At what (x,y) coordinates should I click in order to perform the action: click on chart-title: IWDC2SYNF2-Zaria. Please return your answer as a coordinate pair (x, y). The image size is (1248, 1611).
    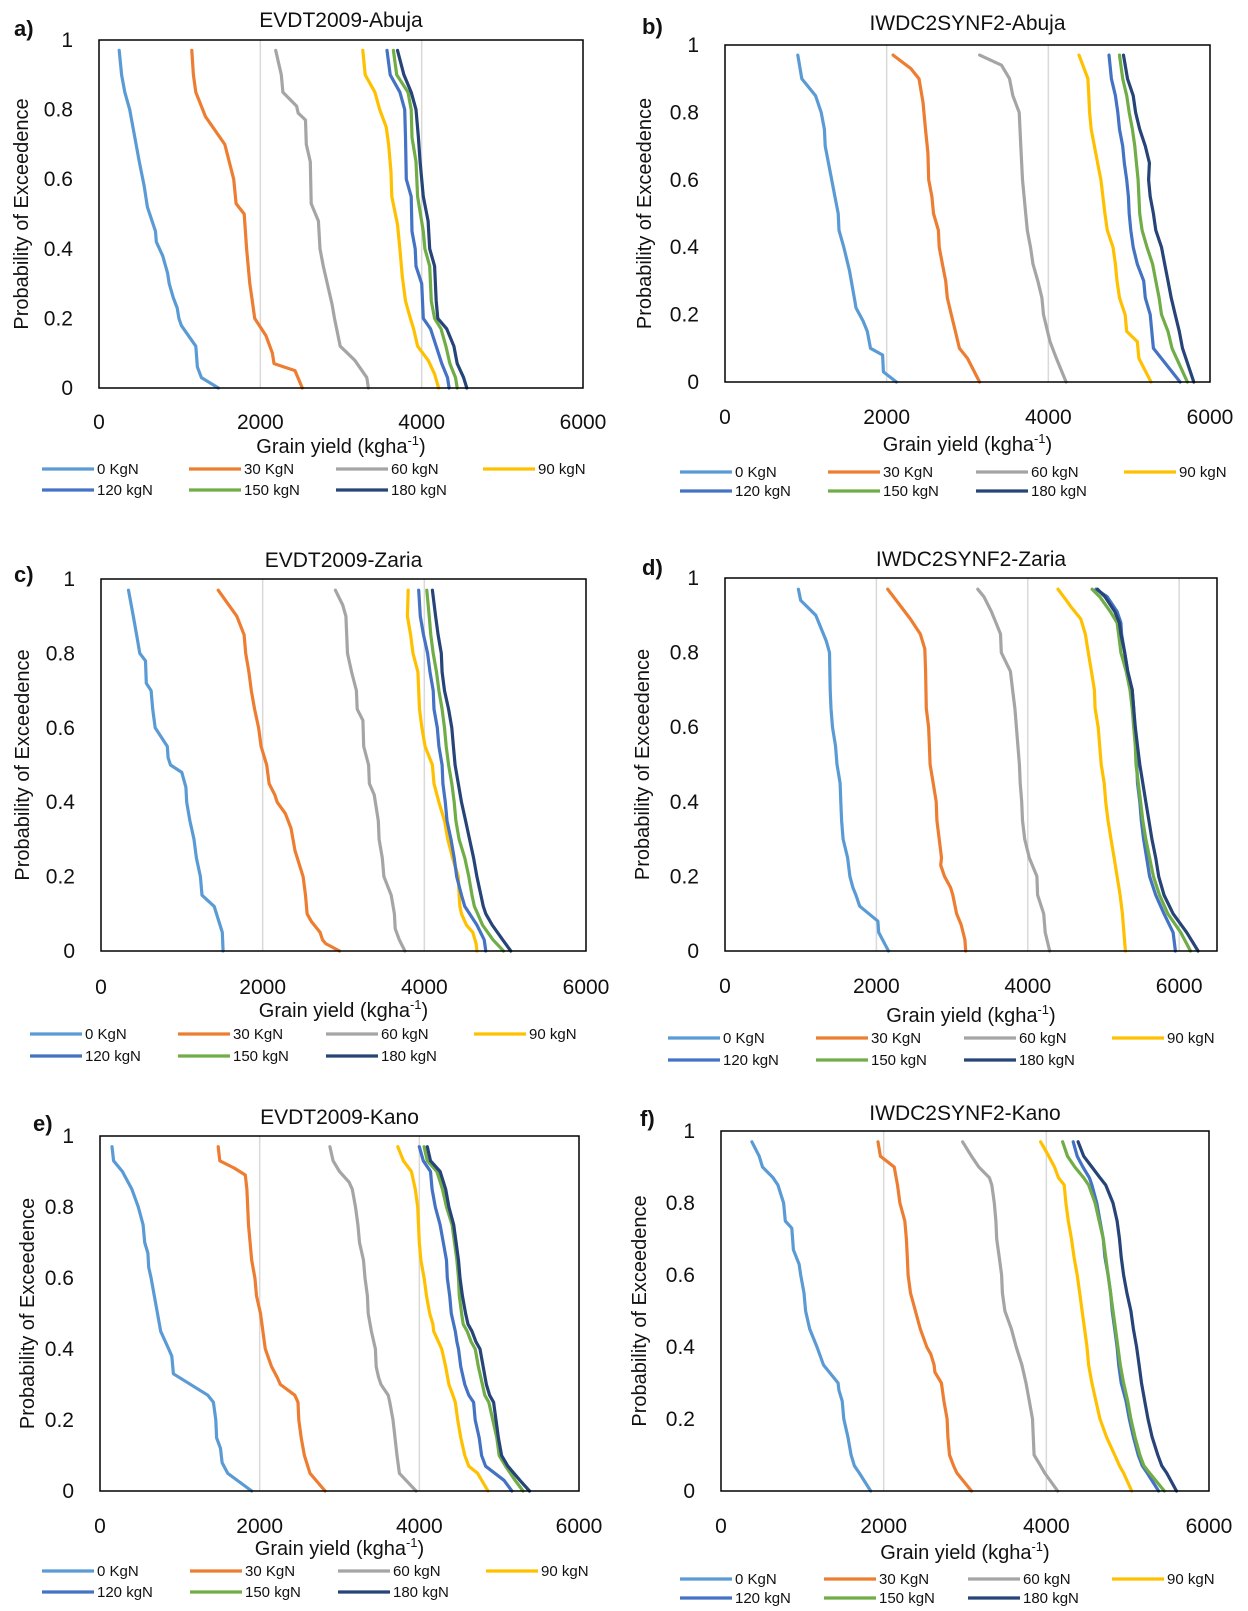
    Looking at the image, I should click on (971, 559).